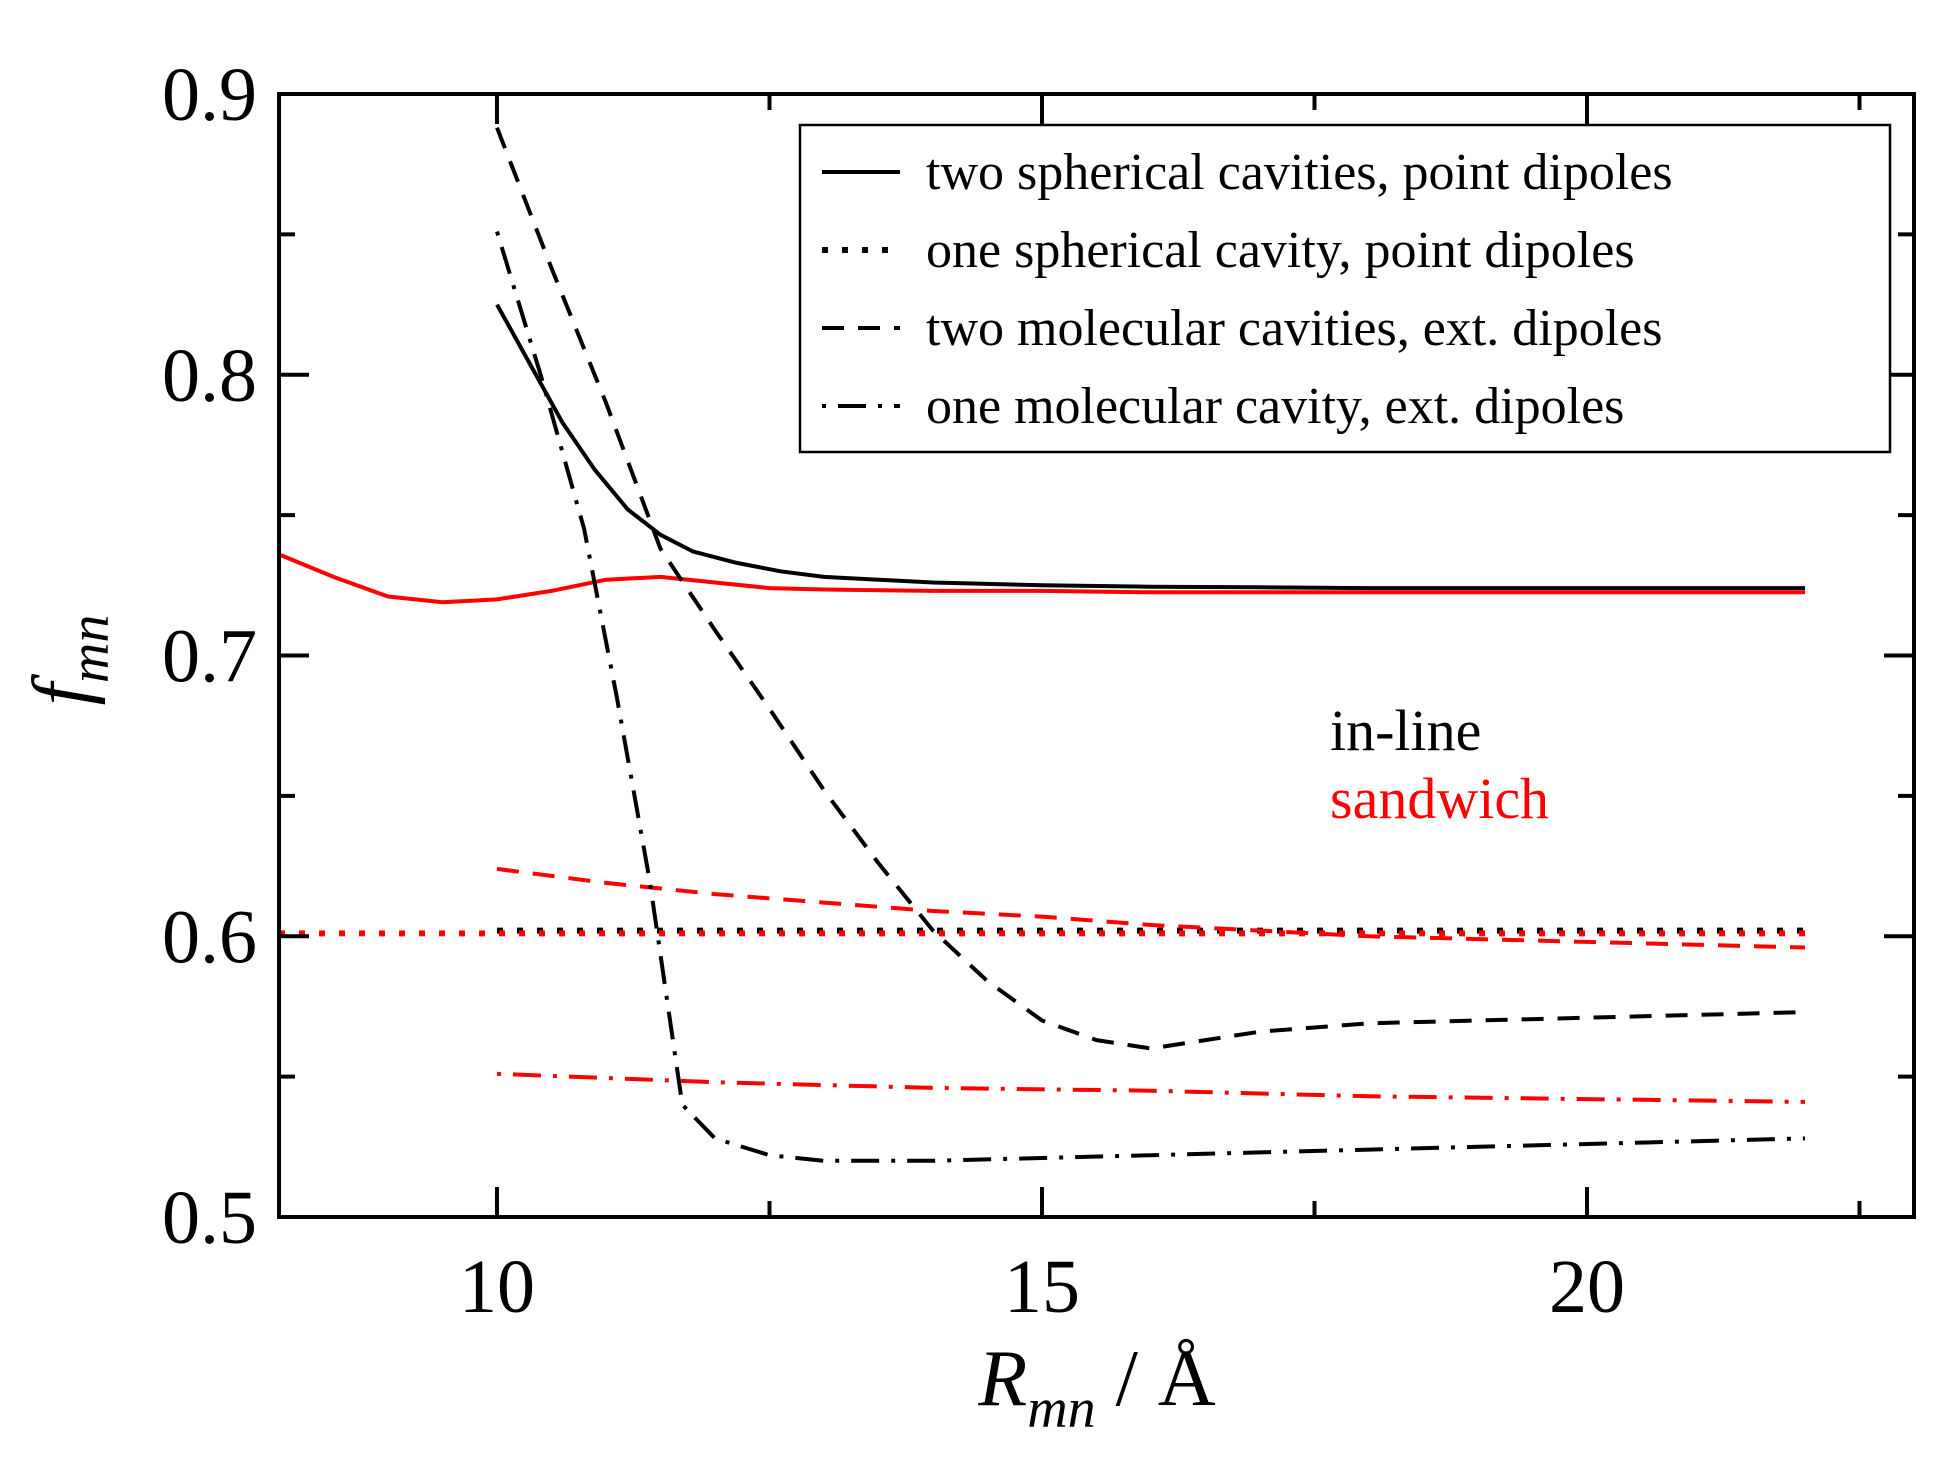  What do you see at coordinates (497, 1287) in the screenshot?
I see `x-tick-label: 10` at bounding box center [497, 1287].